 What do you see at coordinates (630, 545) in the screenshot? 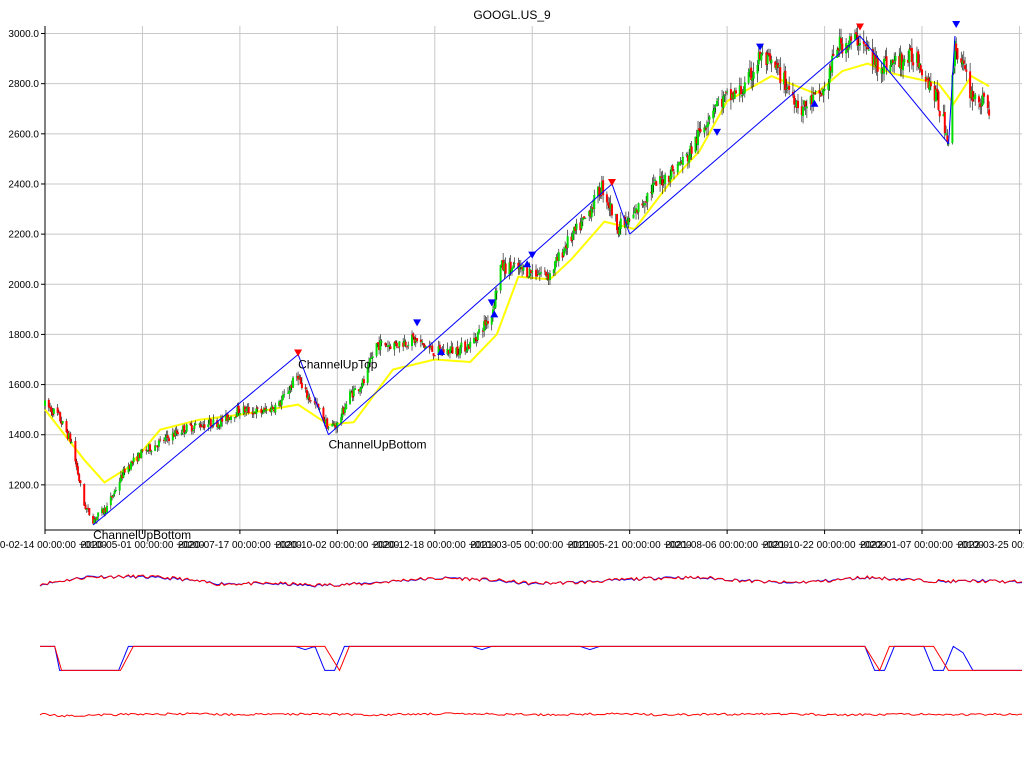
I see `x-tick-label: 2021-05-21 00:00:00 +0200` at bounding box center [630, 545].